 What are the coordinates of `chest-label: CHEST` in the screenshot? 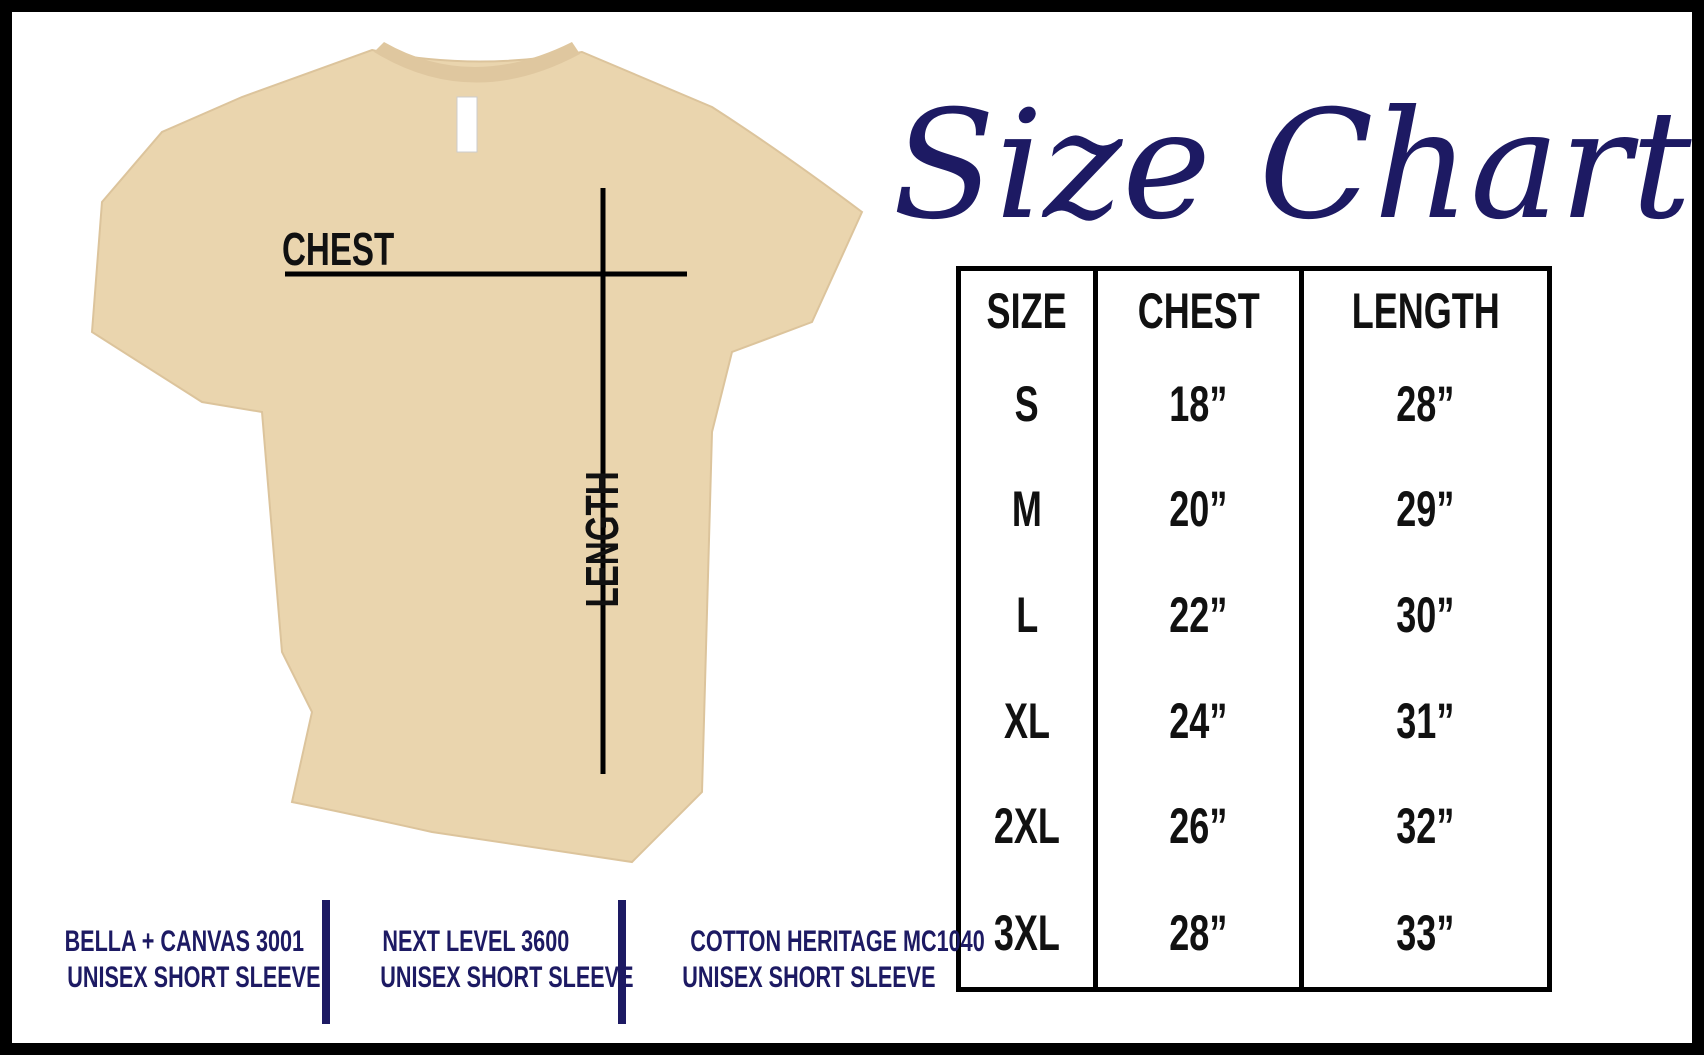 It's located at (338, 249).